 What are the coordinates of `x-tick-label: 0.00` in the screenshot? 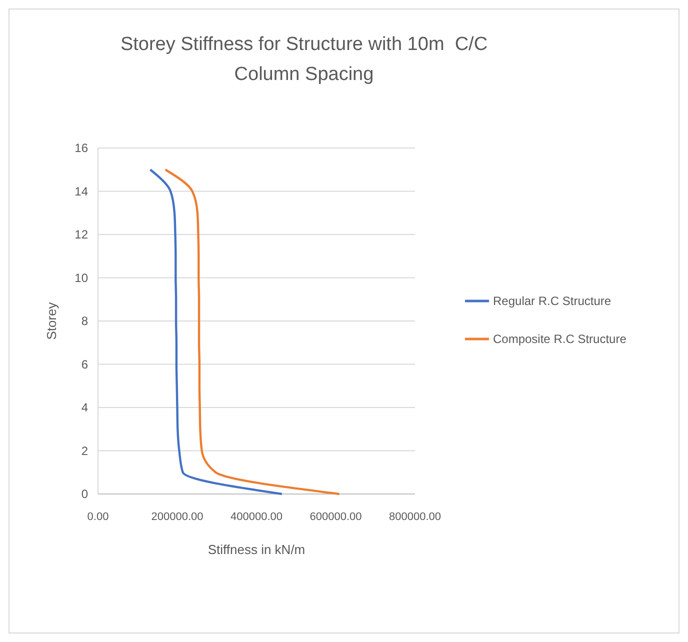 It's located at (98, 517).